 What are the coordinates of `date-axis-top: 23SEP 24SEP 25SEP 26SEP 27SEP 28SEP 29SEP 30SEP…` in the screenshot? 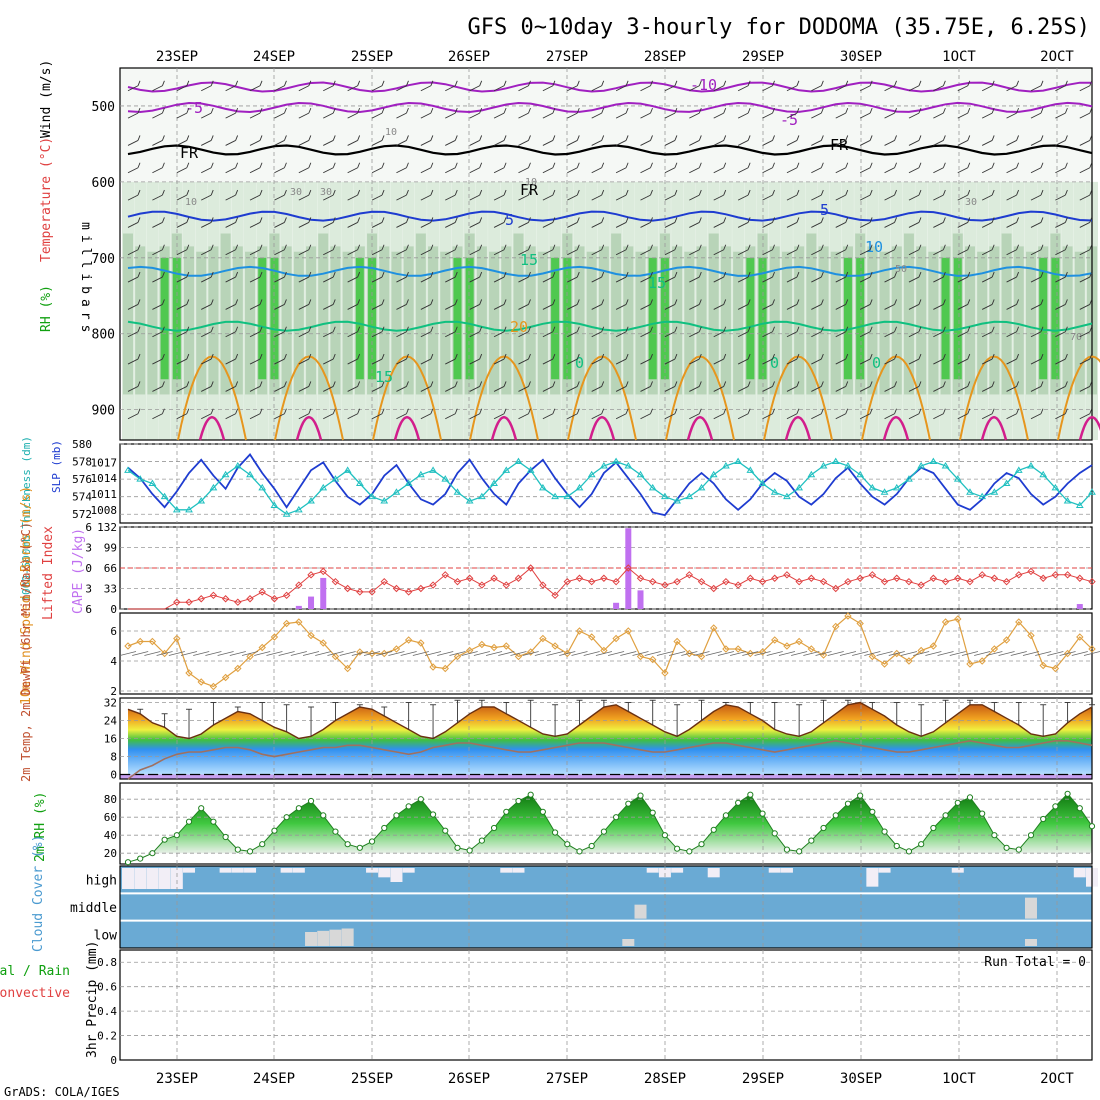 It's located at (615, 57).